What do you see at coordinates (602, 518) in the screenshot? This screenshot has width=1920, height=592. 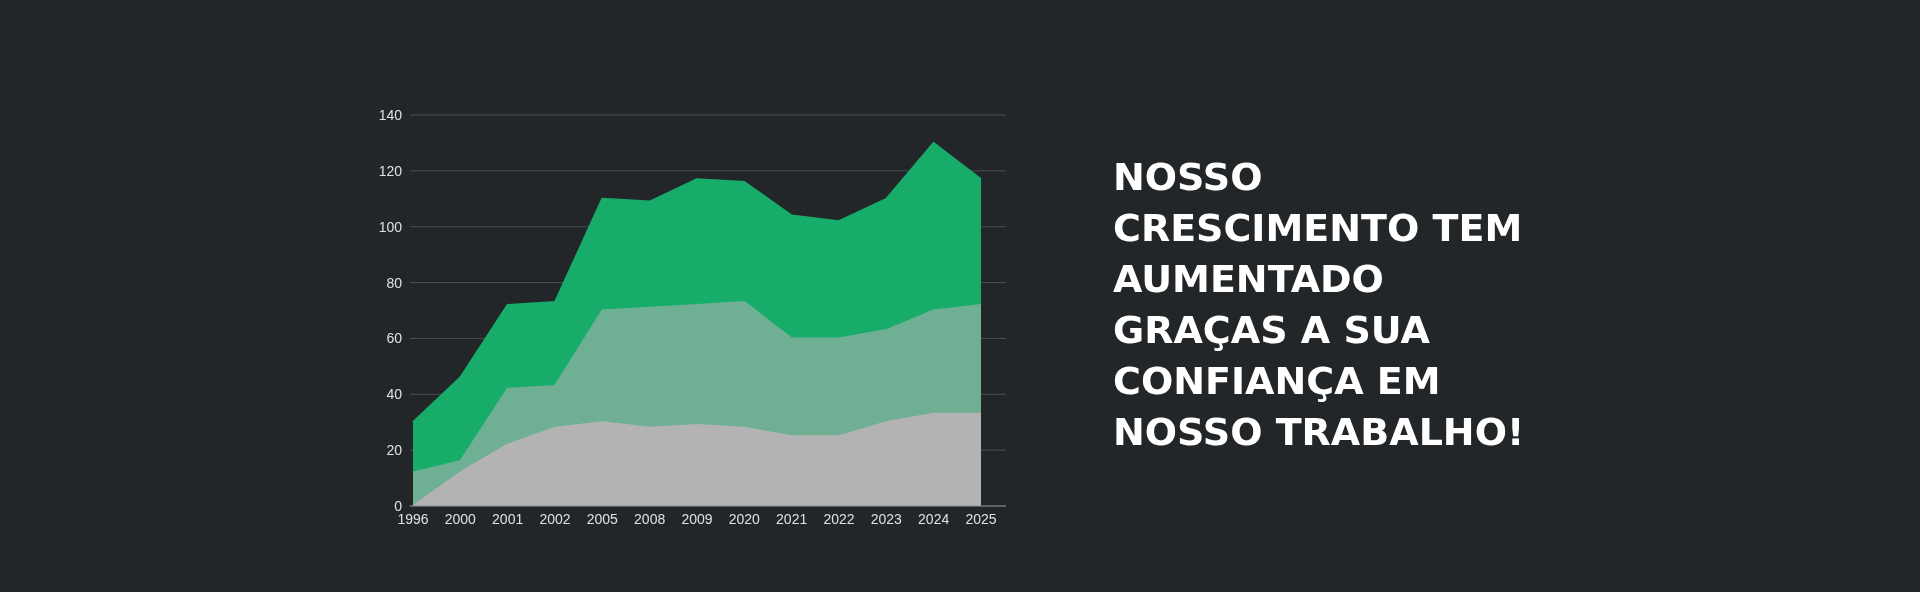 I see `x-tick-label: 2005` at bounding box center [602, 518].